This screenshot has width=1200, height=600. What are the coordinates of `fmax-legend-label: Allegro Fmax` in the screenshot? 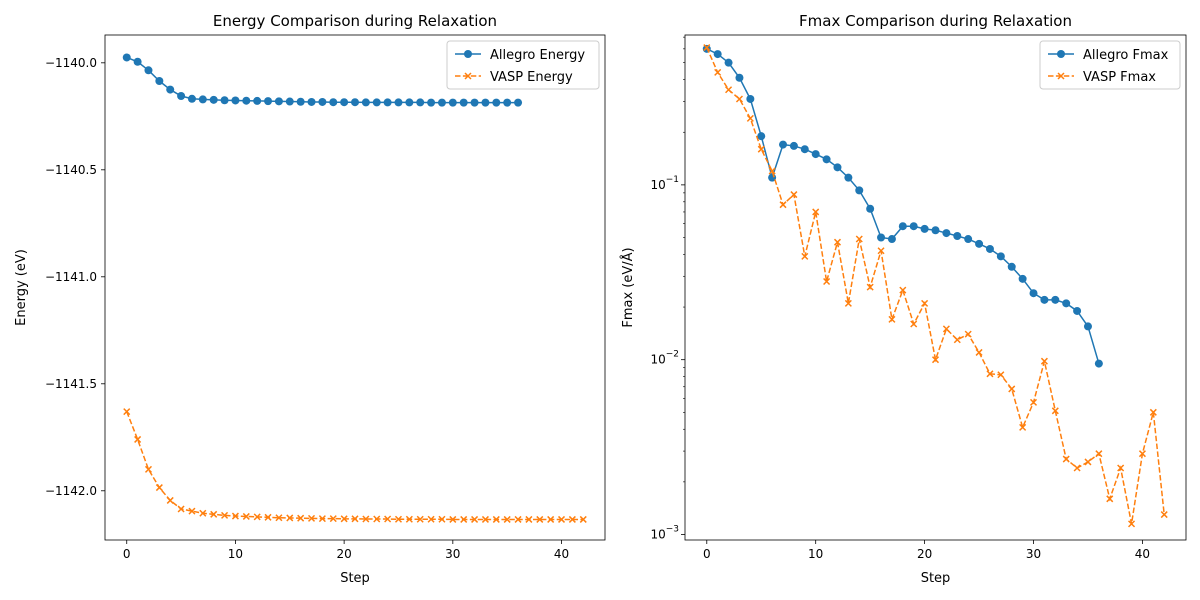 It's located at (1126, 55).